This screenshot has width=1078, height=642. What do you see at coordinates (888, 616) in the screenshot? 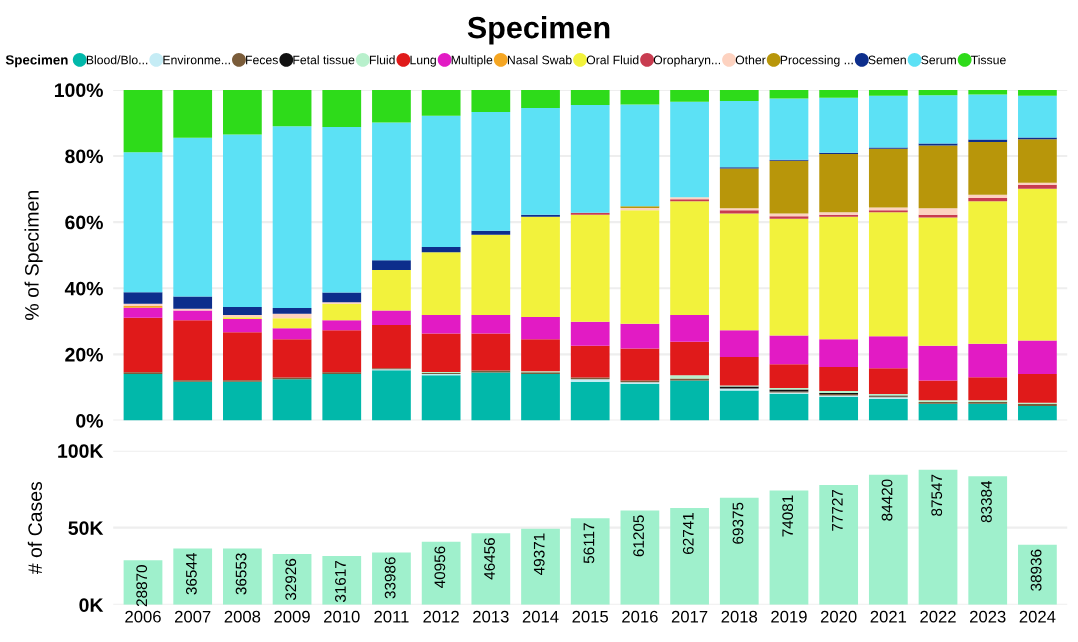
I see `x-tick-label: 2021` at bounding box center [888, 616].